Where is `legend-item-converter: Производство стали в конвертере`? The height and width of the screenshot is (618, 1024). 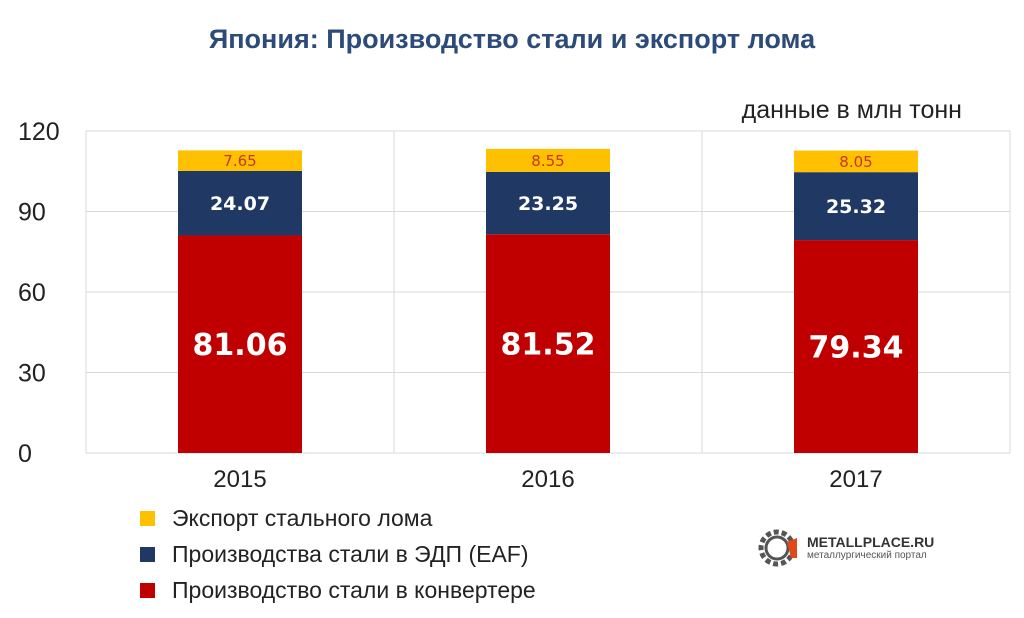
legend-item-converter: Производство стали в конвертере is located at coordinates (338, 590).